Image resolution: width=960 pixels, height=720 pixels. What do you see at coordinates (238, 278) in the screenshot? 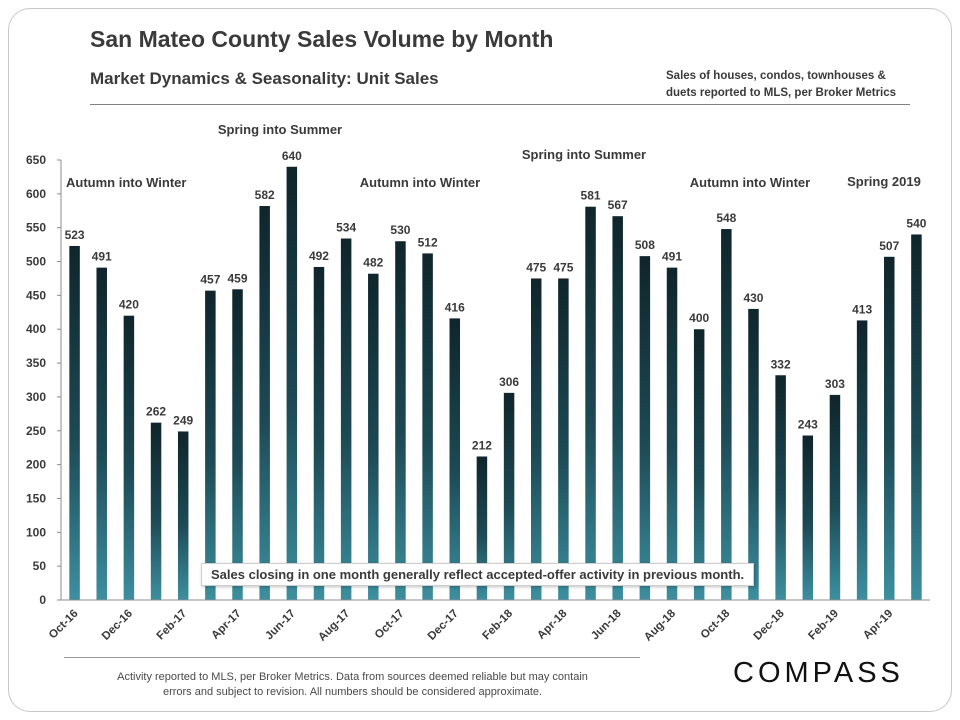
I see `bar-value-label-Apr-17: 459` at bounding box center [238, 278].